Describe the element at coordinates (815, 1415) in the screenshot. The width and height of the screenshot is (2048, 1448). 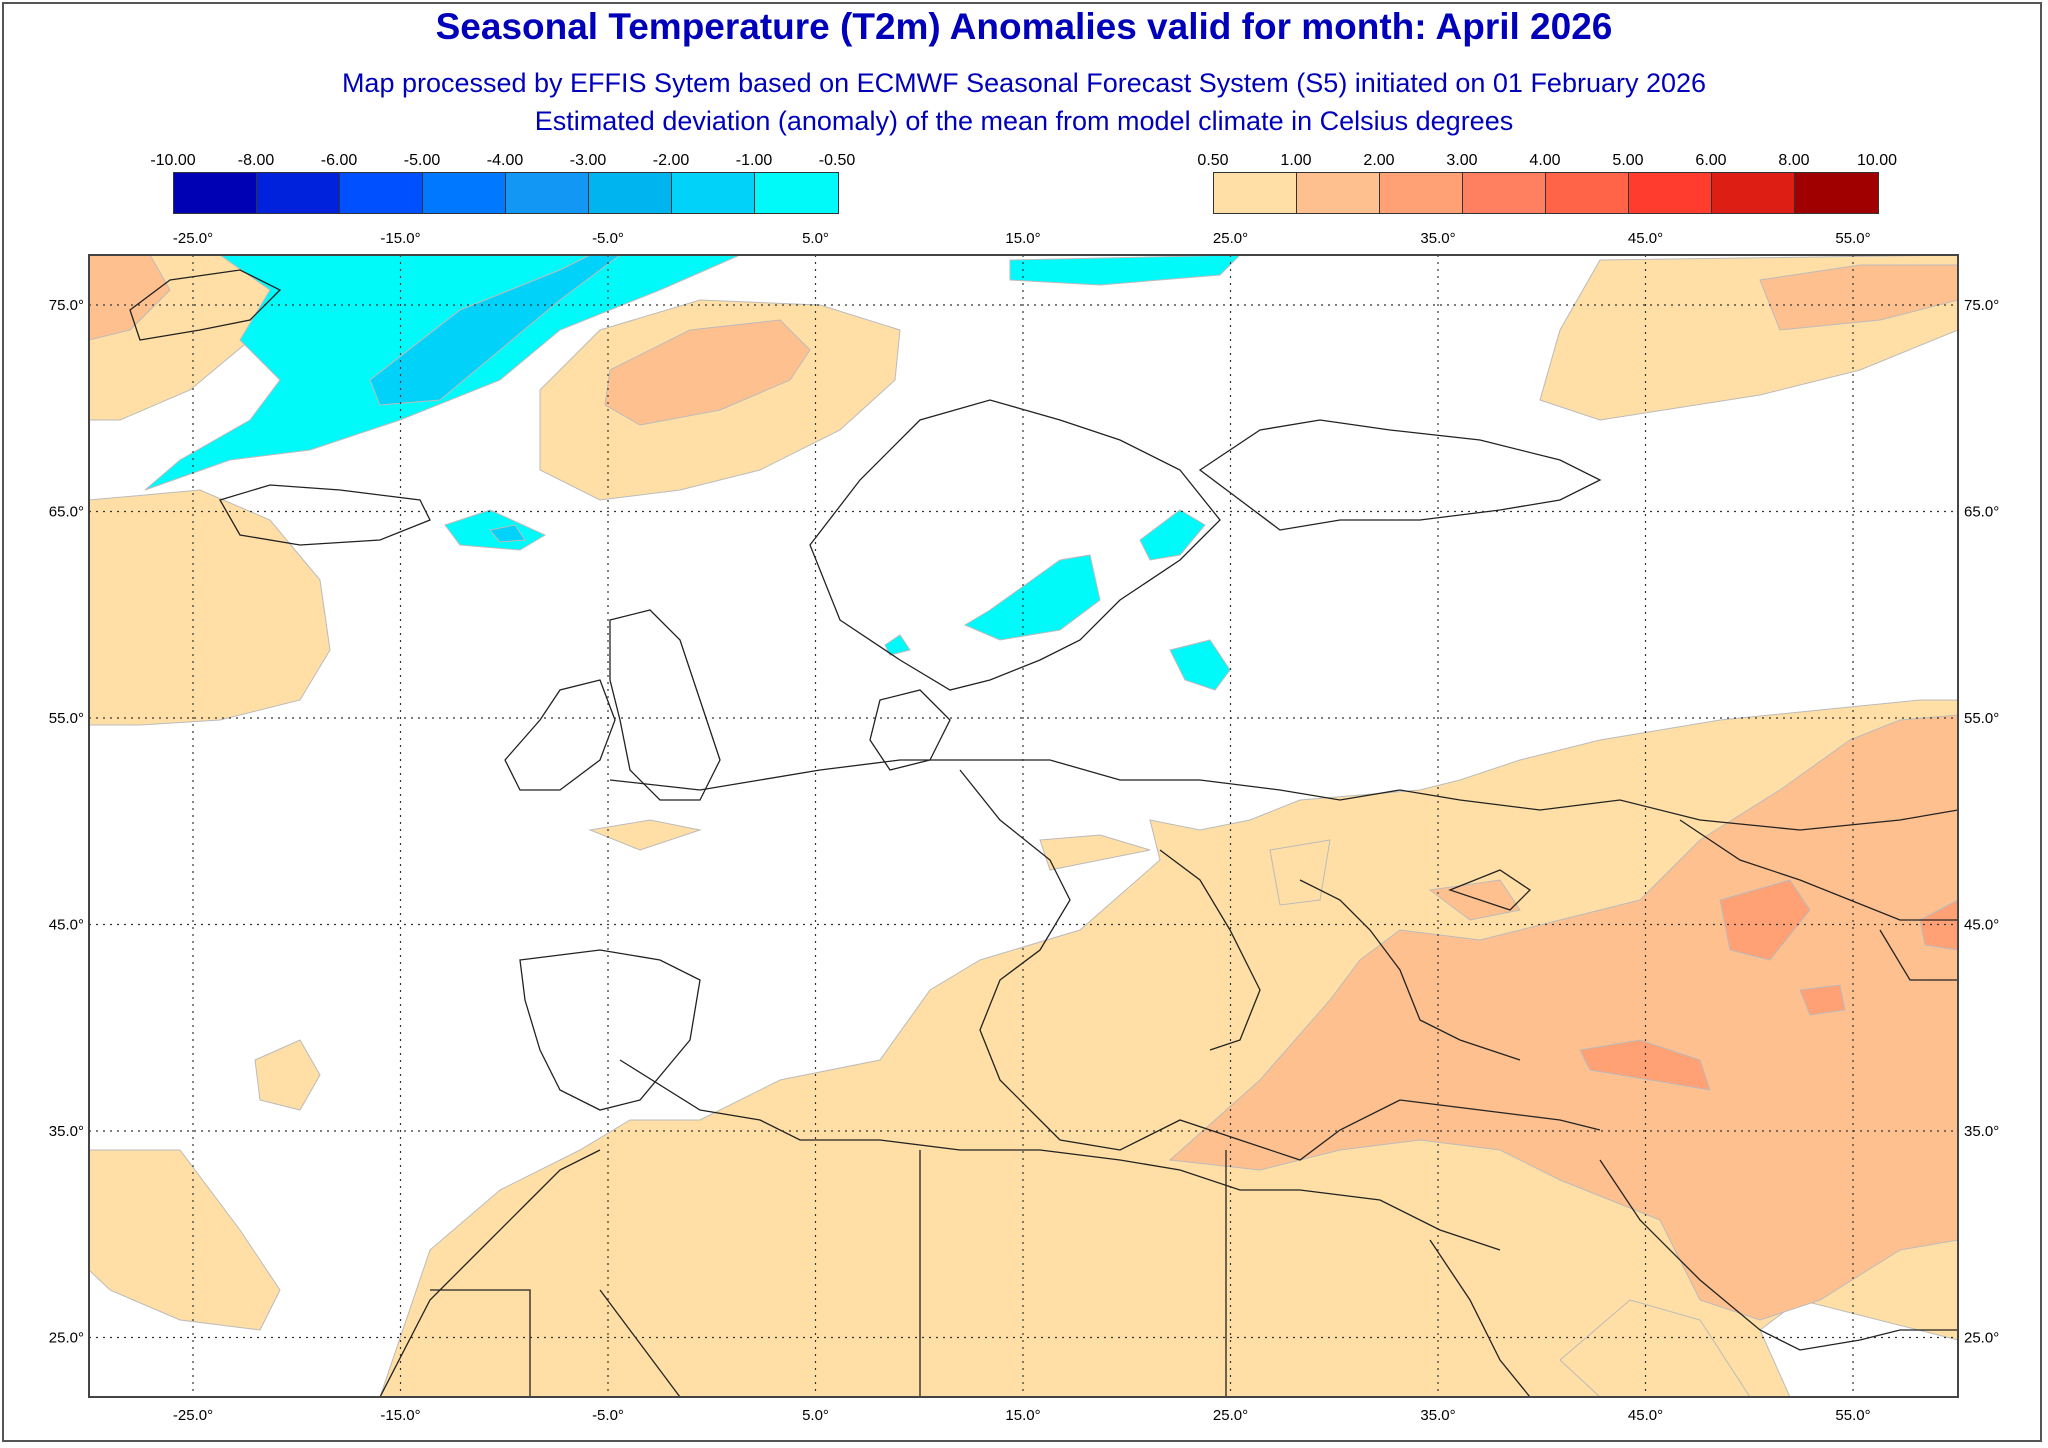
I see `bottom-longitude-label: 5.0°` at that location.